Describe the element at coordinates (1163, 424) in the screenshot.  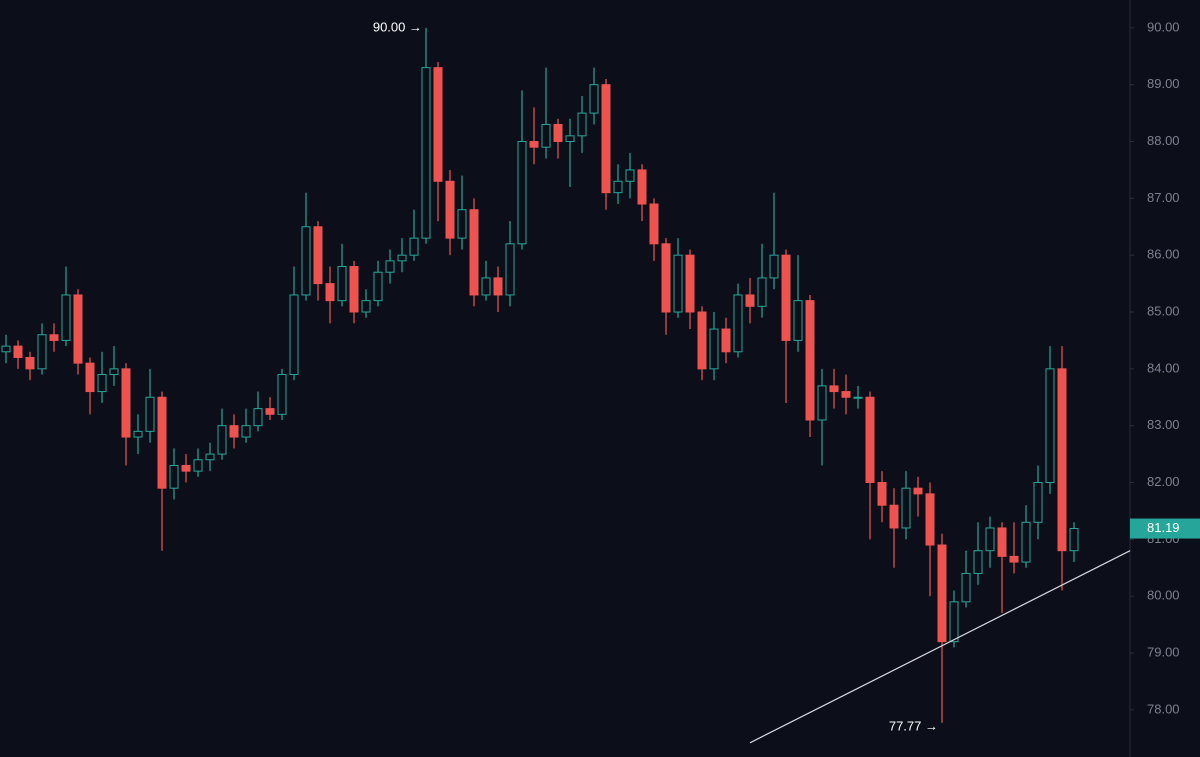
I see `y-tick-label: 83.00` at that location.